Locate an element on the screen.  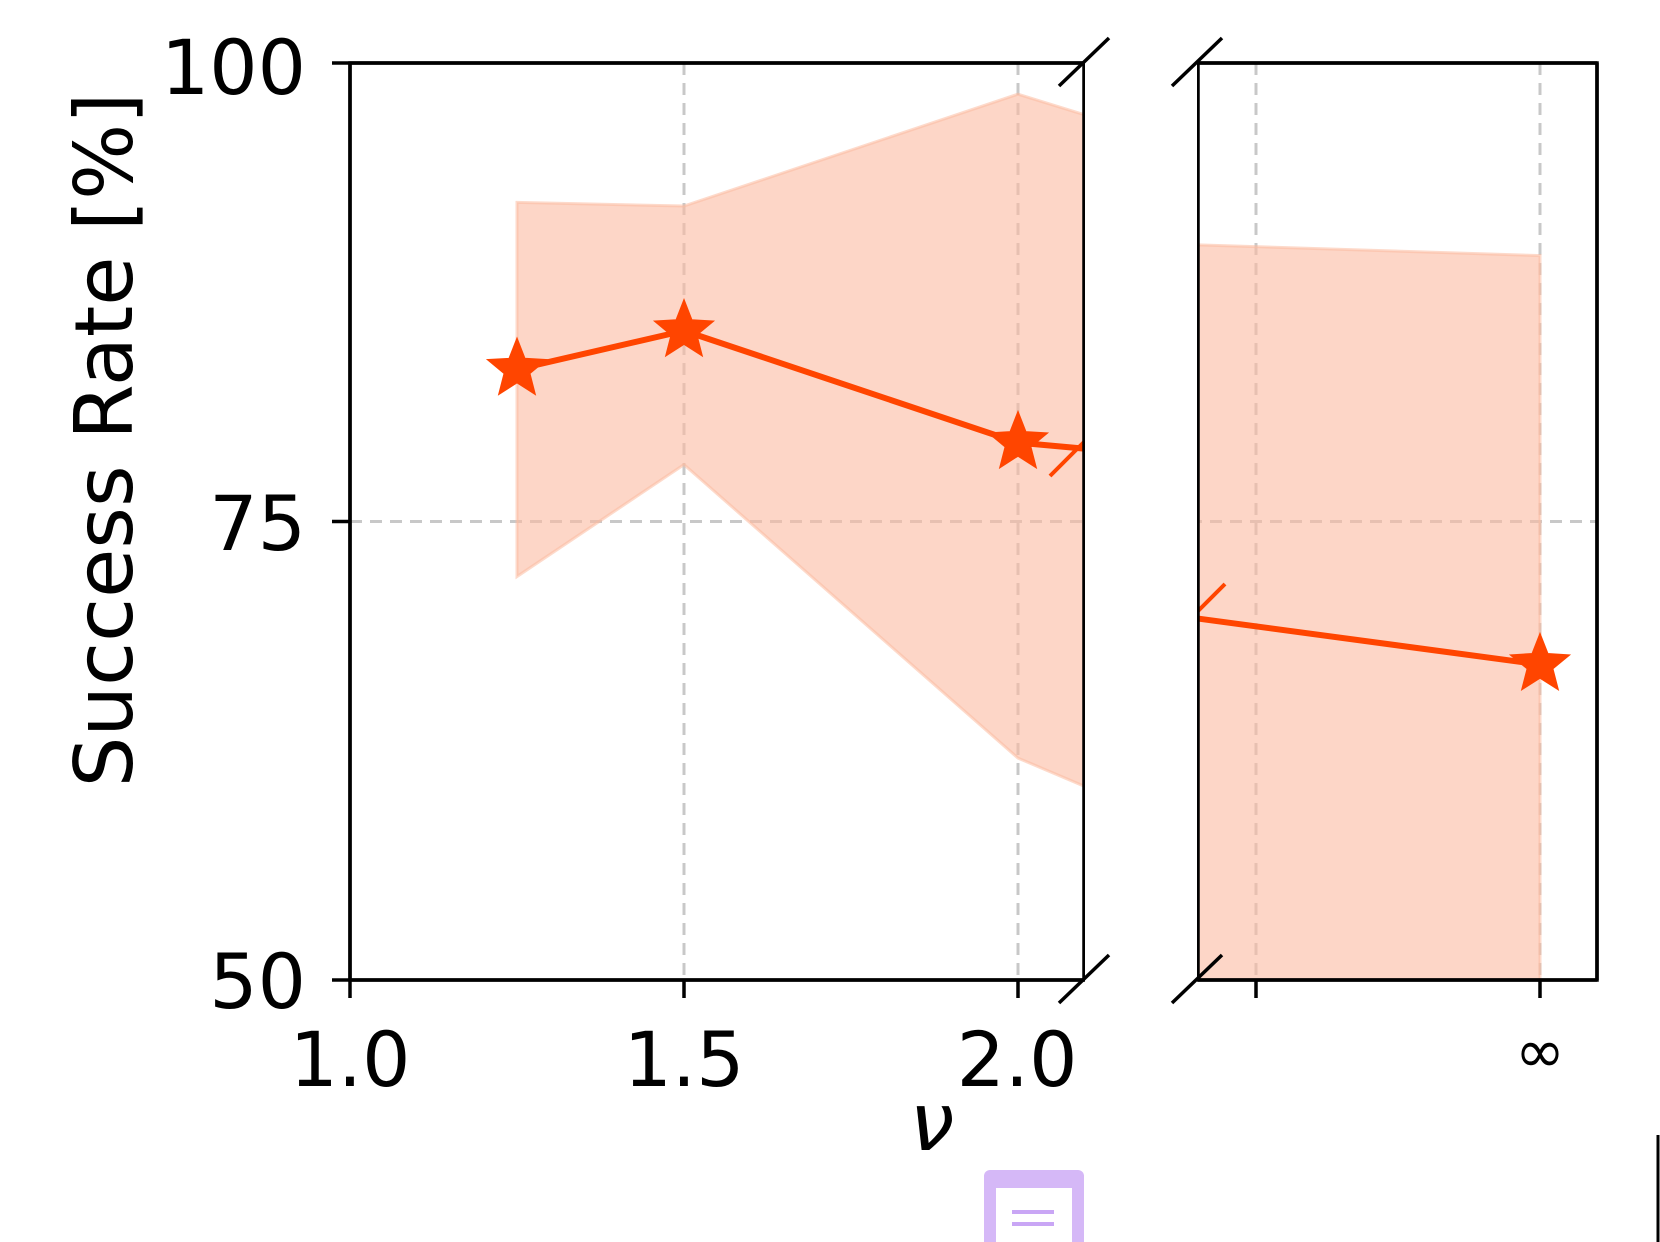
axis-break-mark-right-bottom is located at coordinates (1197, 979).